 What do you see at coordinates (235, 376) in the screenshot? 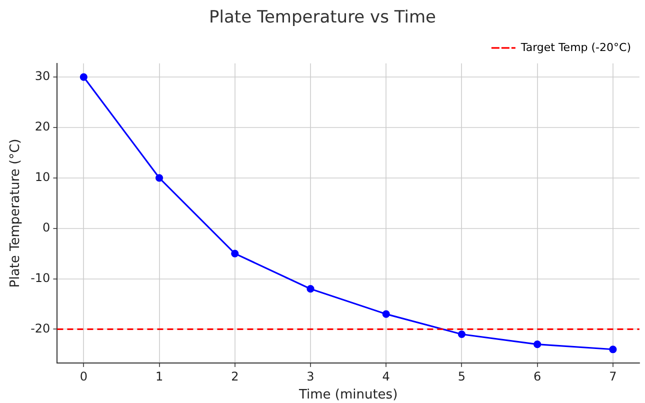
I see `x-tick-label: 2` at bounding box center [235, 376].